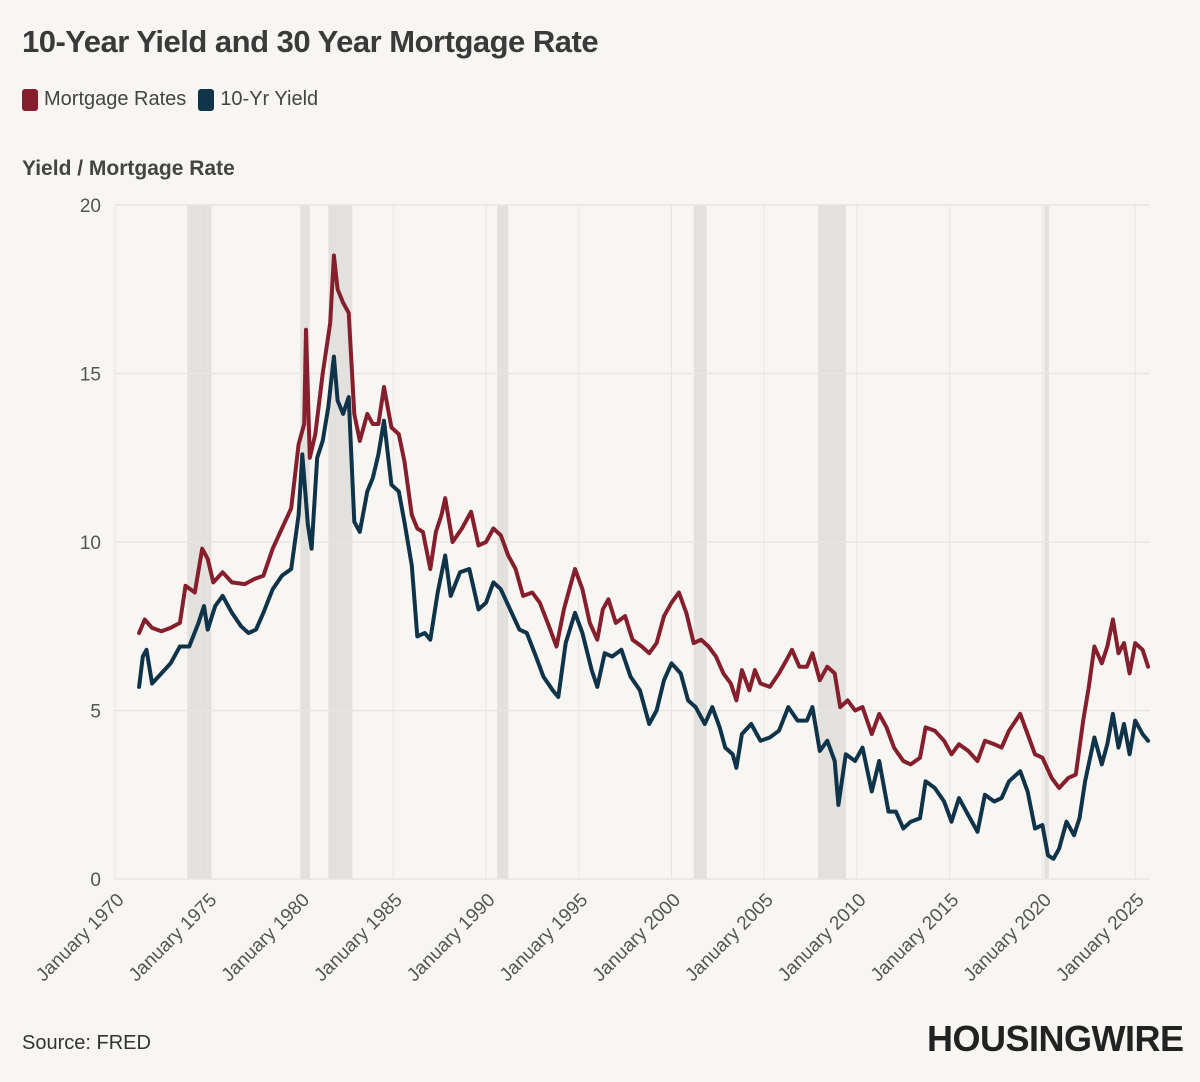 This screenshot has height=1082, width=1200. I want to click on legend-item-mortgage-rates: Mortgage Rates, so click(104, 99).